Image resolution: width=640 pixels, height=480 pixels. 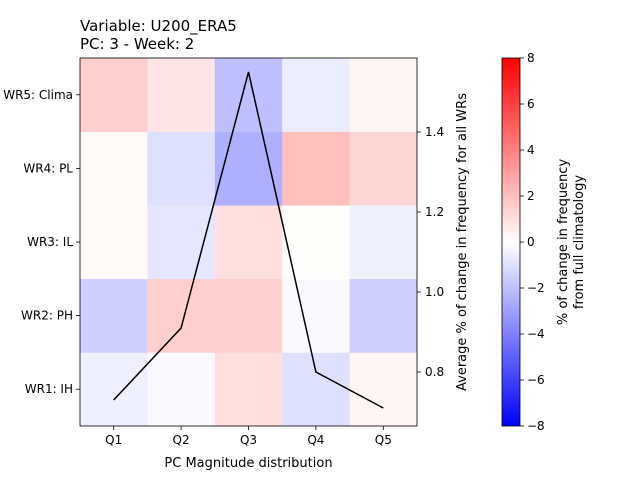 I want to click on x-tick-label: Q5, so click(x=383, y=440).